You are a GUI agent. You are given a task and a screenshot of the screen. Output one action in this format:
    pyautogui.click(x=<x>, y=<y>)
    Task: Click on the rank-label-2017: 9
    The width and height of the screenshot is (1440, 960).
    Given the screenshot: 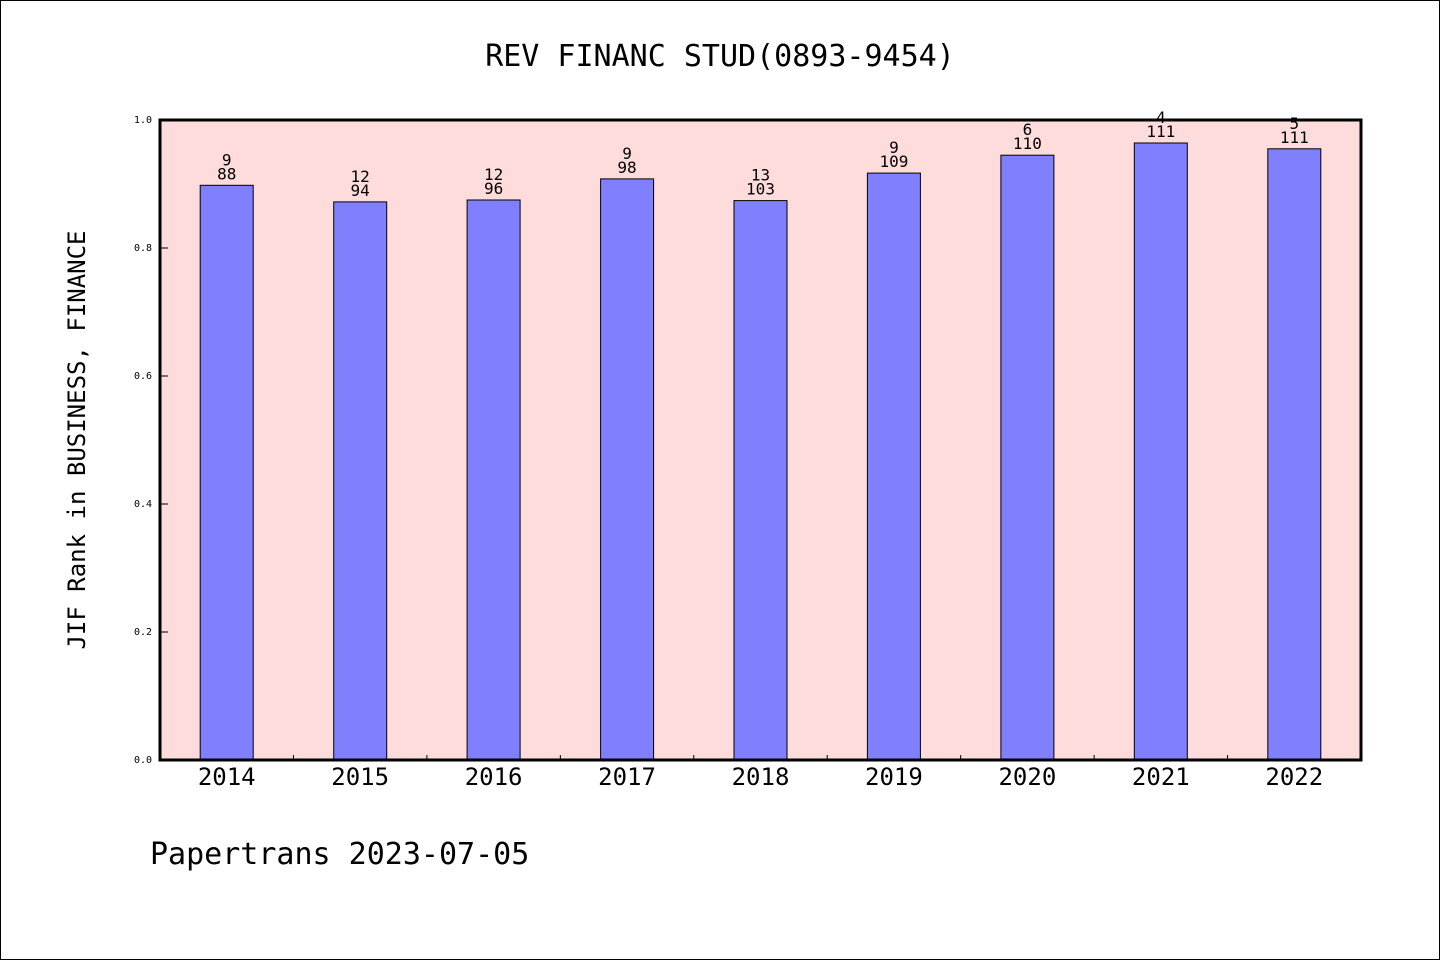 What is the action you would take?
    pyautogui.click(x=627, y=153)
    